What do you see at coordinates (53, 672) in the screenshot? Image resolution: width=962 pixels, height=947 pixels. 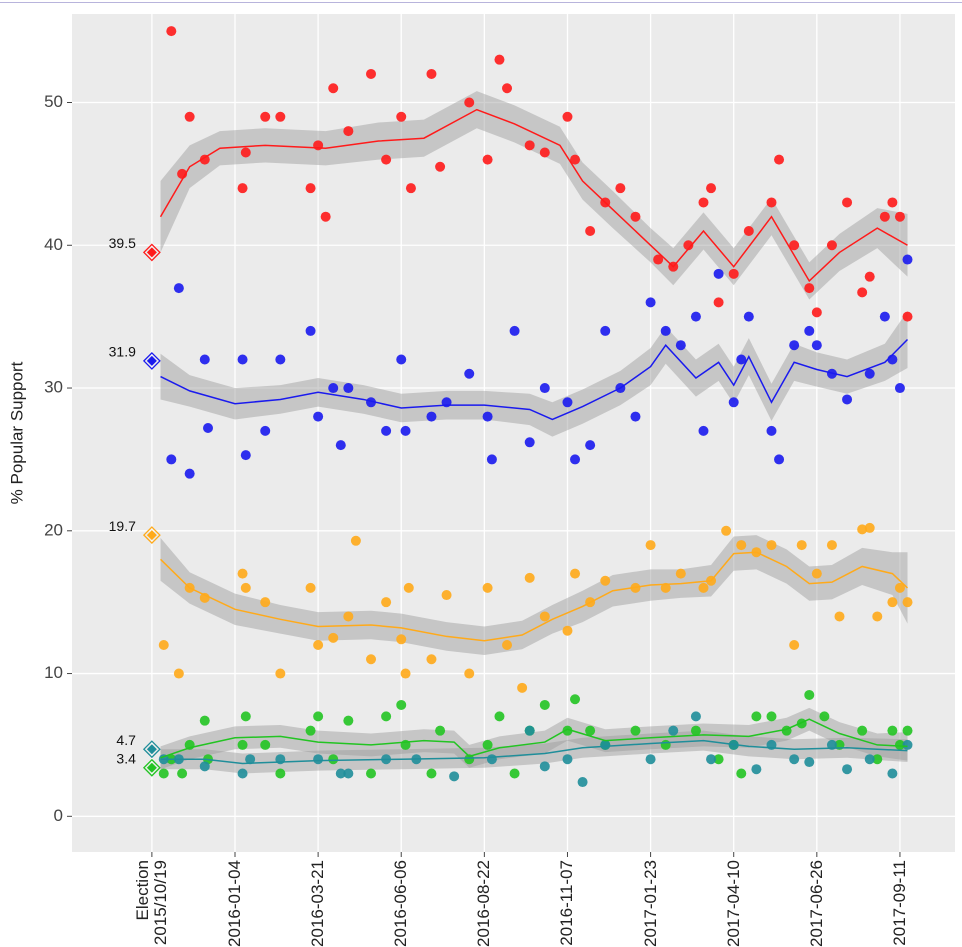 I see `y-tick-label: 10` at bounding box center [53, 672].